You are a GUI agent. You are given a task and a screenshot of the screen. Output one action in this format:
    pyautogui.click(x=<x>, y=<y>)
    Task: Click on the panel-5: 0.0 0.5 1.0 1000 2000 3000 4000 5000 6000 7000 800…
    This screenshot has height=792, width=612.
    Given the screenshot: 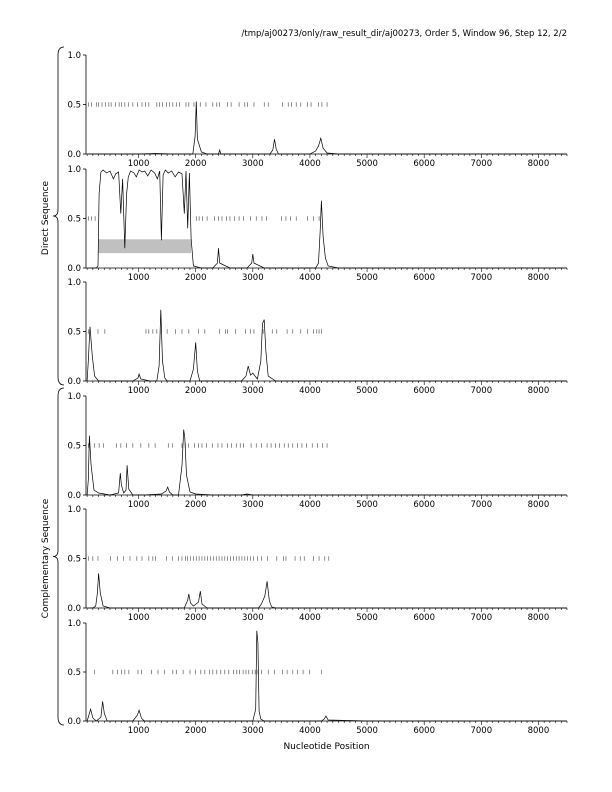 What is the action you would take?
    pyautogui.click(x=317, y=564)
    